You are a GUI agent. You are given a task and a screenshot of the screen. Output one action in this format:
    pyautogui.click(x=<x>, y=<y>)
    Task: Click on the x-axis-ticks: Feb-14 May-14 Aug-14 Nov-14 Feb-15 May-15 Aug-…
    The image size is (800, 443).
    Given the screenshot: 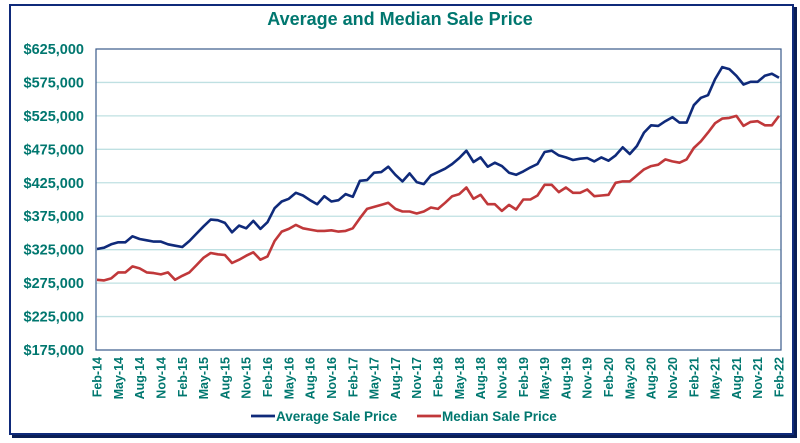 What is the action you would take?
    pyautogui.click(x=439, y=378)
    